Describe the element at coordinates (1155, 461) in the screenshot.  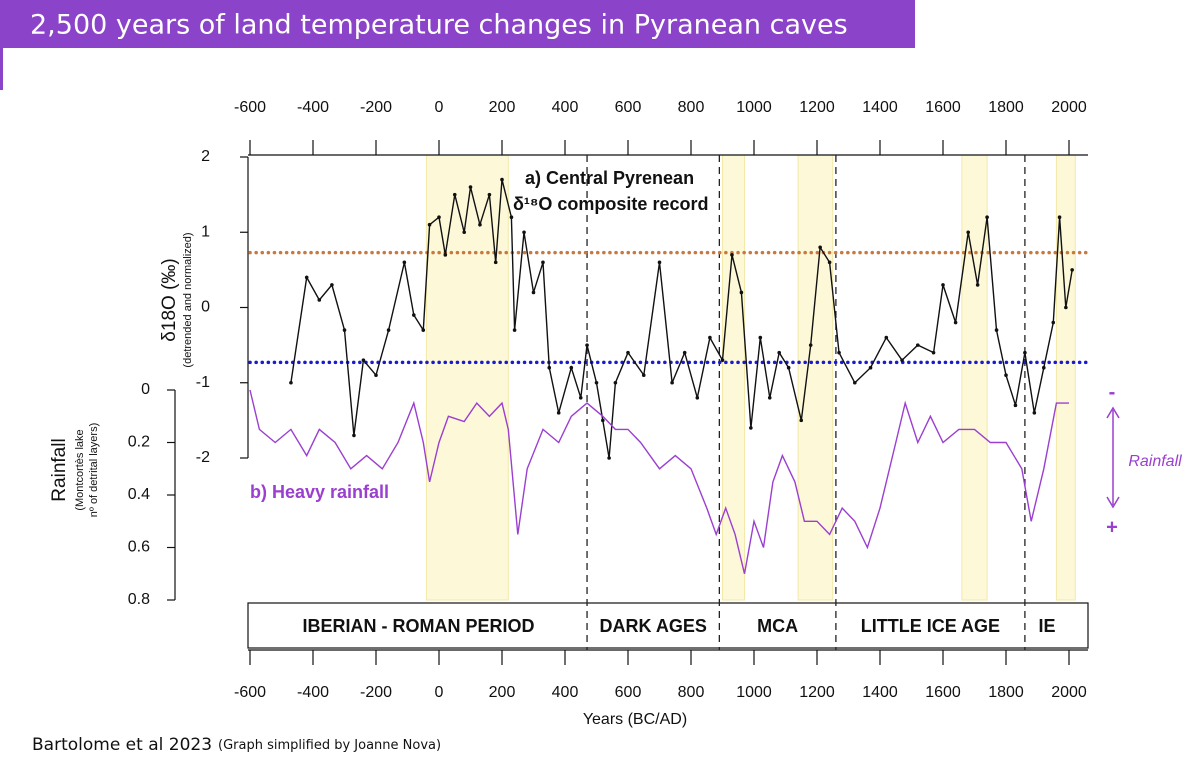
I see `annotation: Rainfall` at that location.